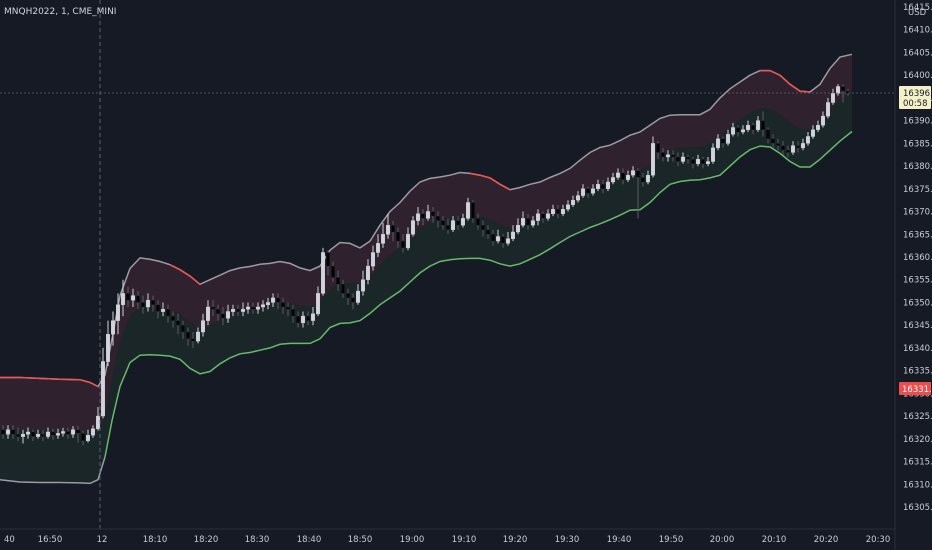  What do you see at coordinates (917, 372) in the screenshot?
I see `price-tick-label: 16335.00` at bounding box center [917, 372].